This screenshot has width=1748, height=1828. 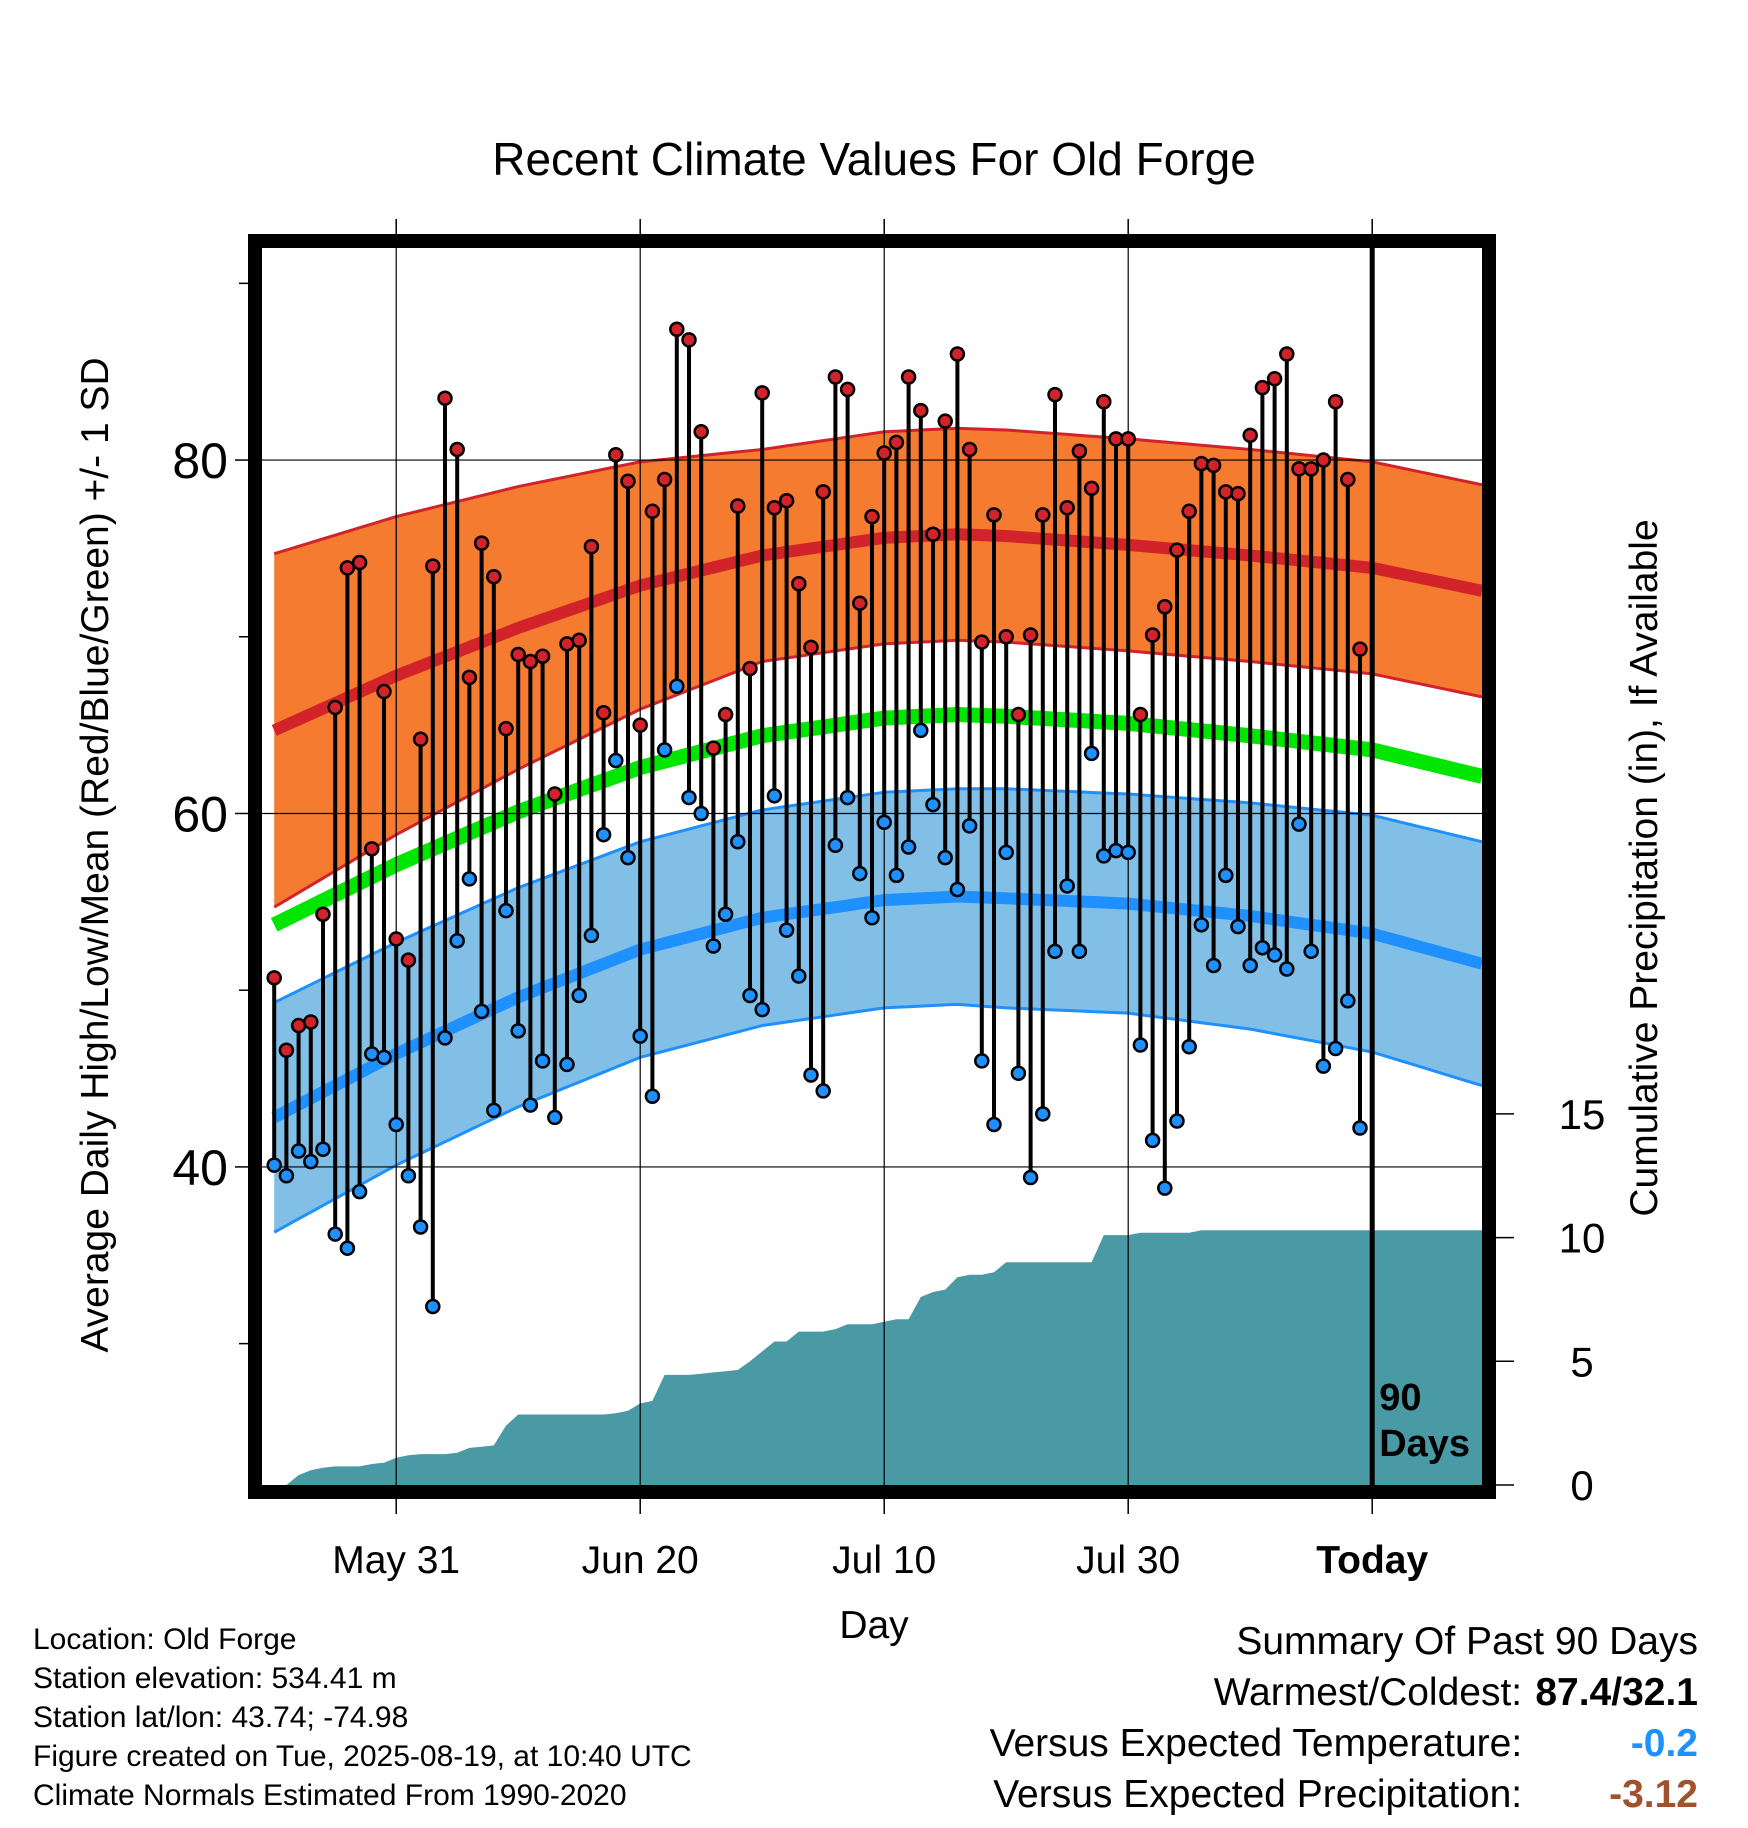 I want to click on temp-departure-value: -0.2, so click(x=1615, y=1743).